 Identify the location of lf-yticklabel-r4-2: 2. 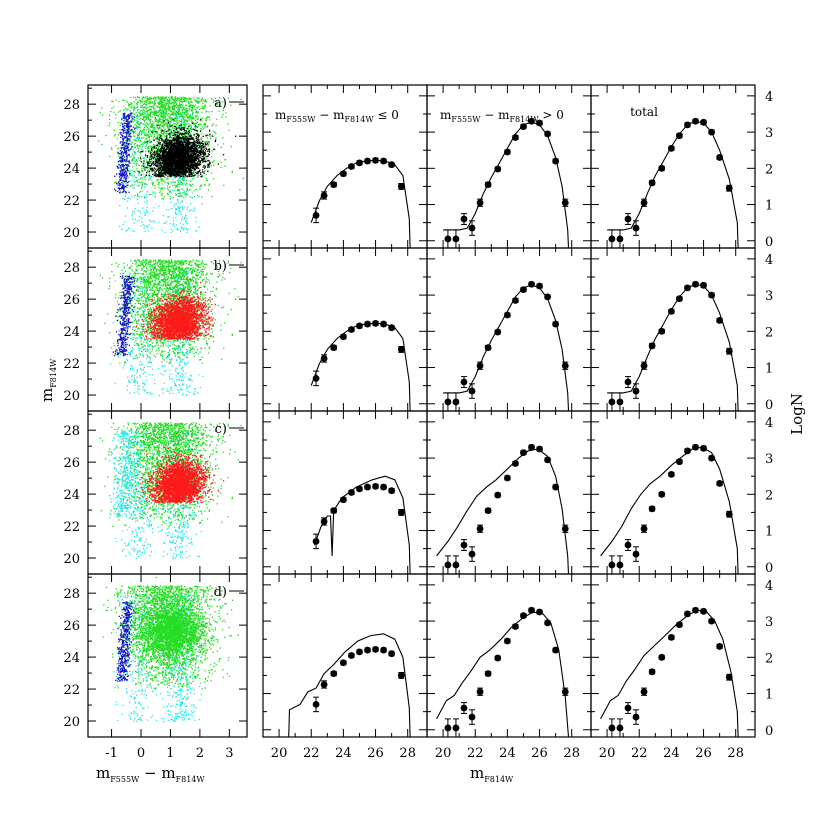
(769, 658).